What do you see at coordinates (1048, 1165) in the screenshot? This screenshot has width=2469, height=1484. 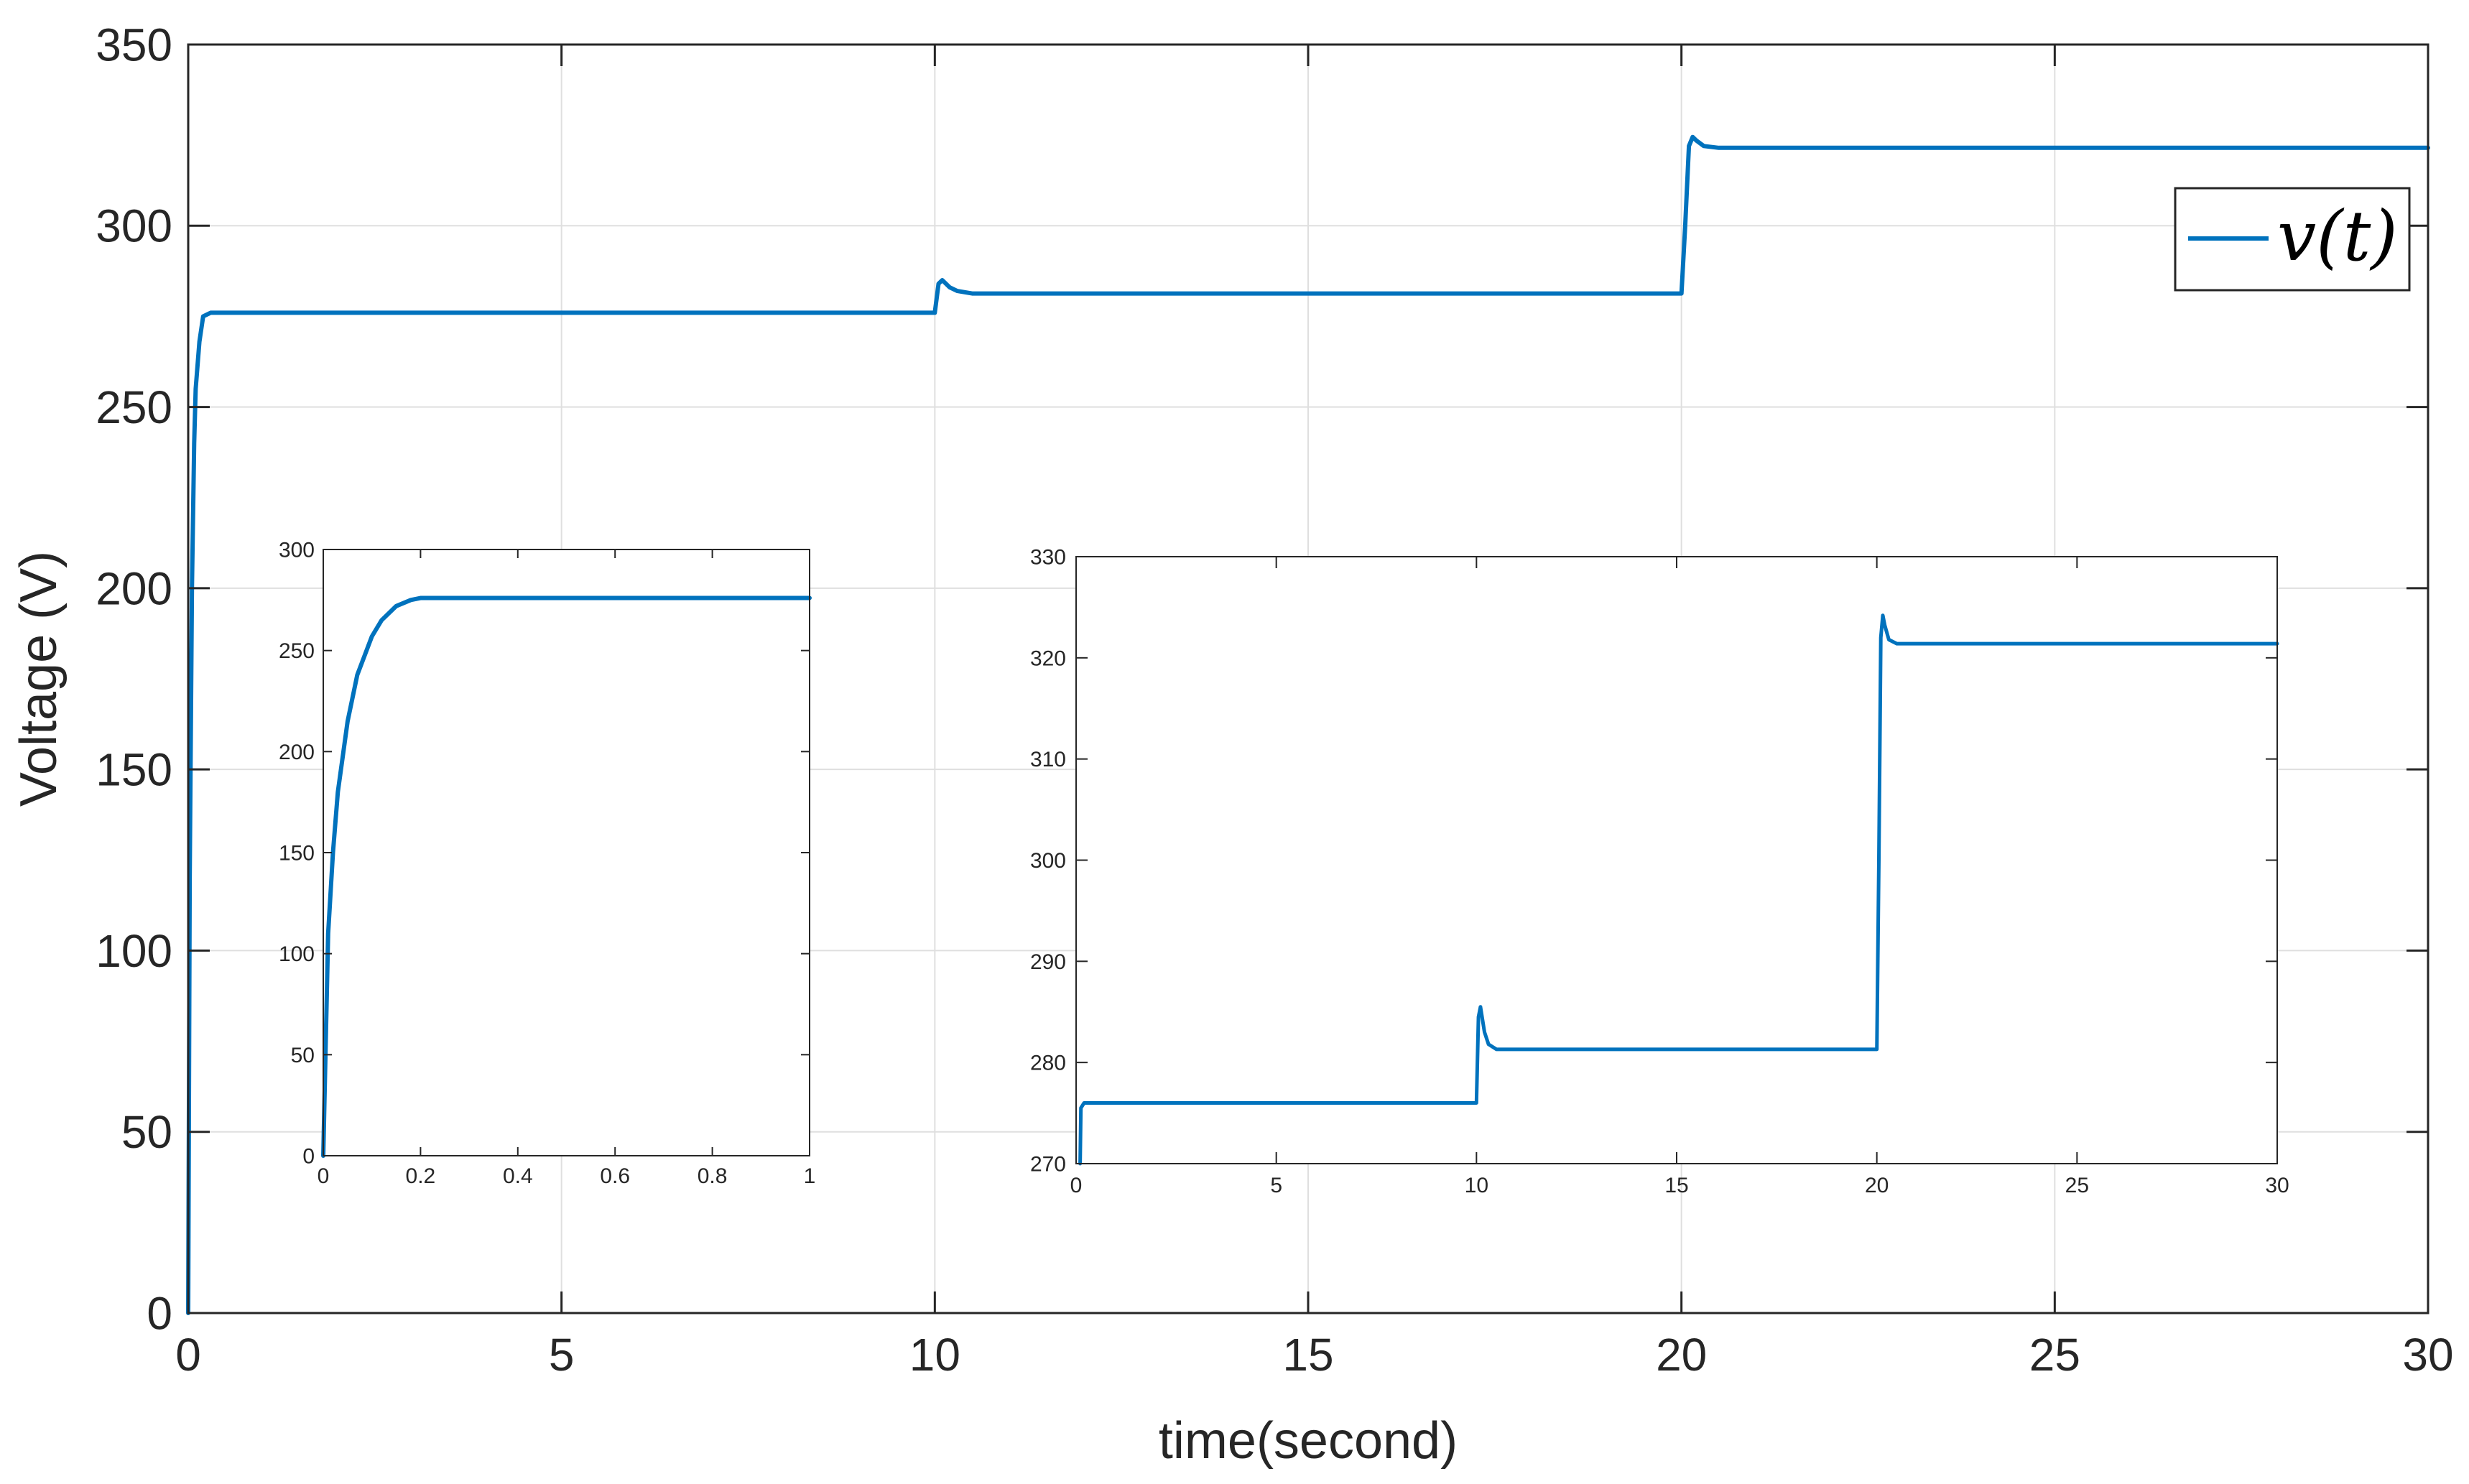 I see `y-tick-label: 270` at bounding box center [1048, 1165].